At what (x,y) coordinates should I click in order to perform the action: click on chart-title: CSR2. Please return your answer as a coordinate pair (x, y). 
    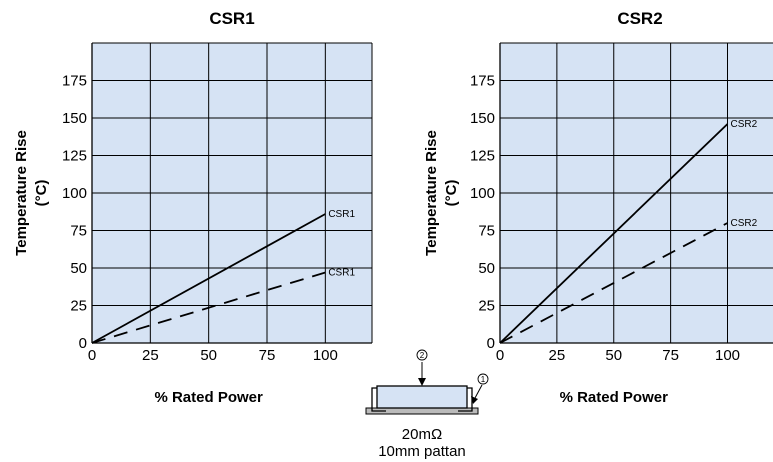
    Looking at the image, I should click on (639, 18).